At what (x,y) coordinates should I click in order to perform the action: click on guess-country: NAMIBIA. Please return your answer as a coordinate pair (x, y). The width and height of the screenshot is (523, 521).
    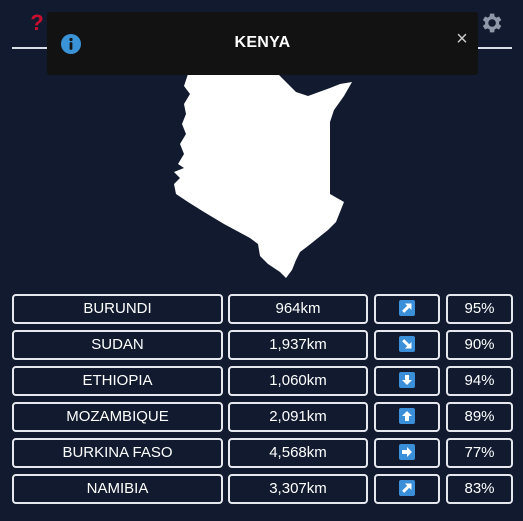
    Looking at the image, I should click on (117, 489).